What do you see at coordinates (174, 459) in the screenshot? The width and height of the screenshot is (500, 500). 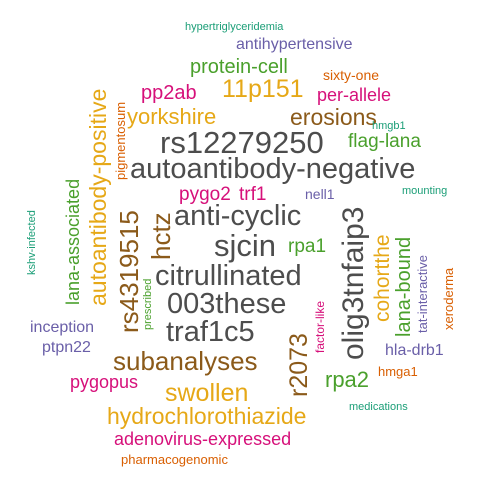 I see `cloud-word: pharmacogenomic` at bounding box center [174, 459].